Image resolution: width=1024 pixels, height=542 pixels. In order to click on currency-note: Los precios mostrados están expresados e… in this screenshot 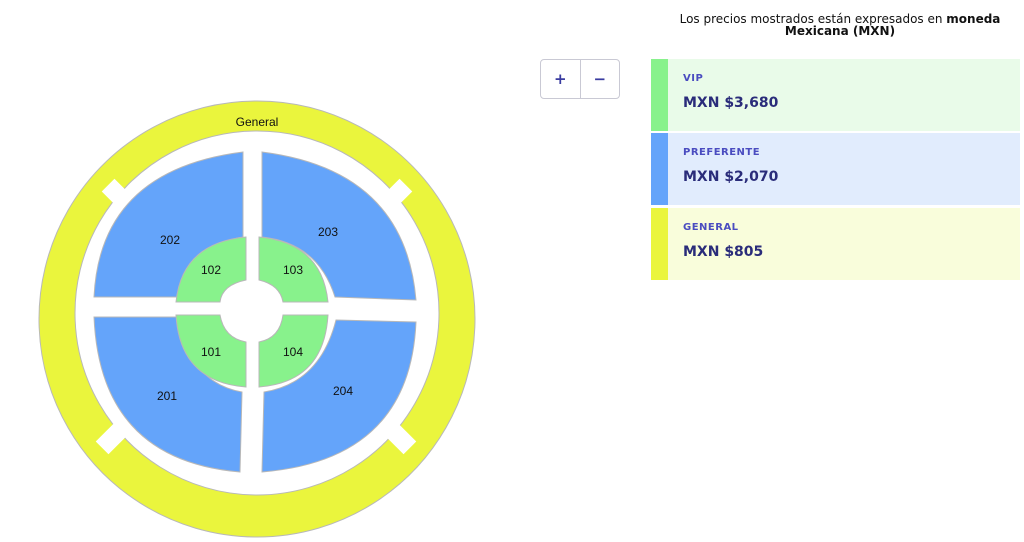, I will do `click(832, 25)`.